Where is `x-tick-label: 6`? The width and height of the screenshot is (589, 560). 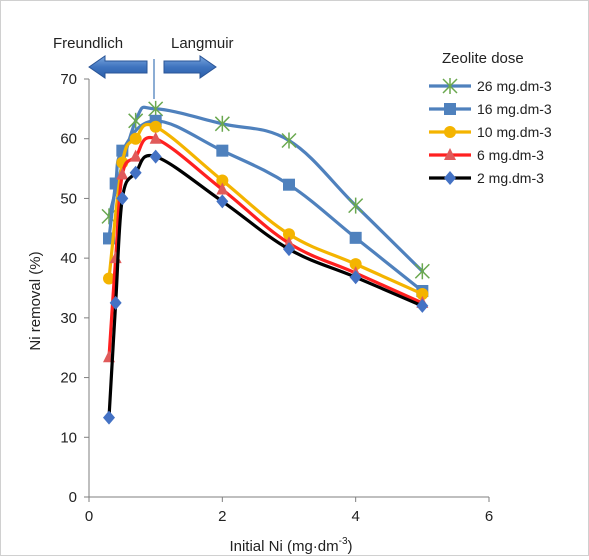 x-tick-label: 6 is located at coordinates (489, 516).